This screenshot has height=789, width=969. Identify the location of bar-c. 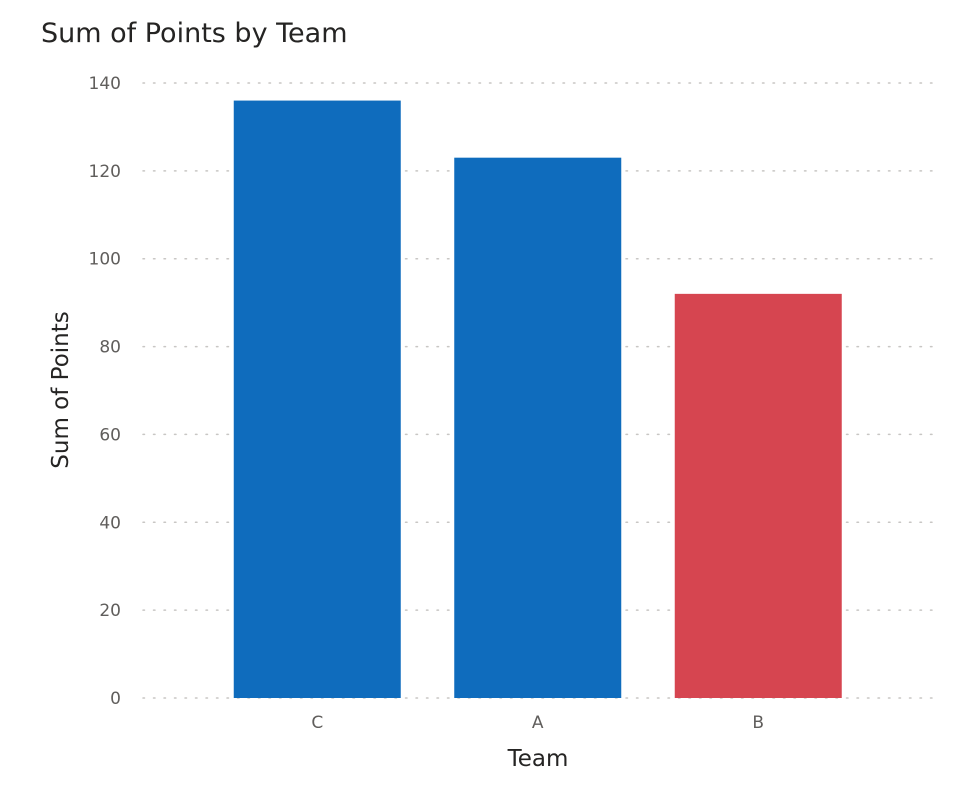
(317, 399).